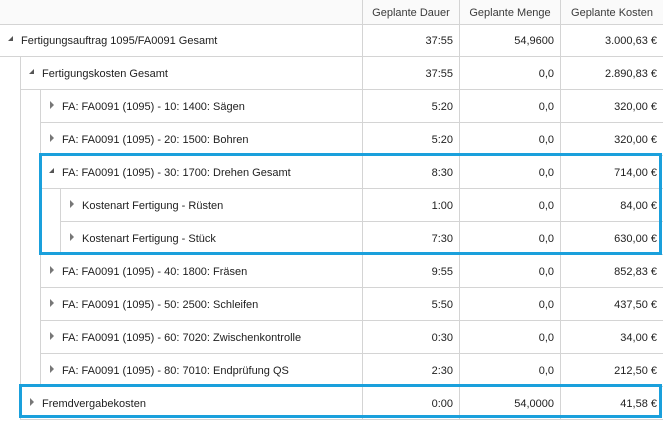 The height and width of the screenshot is (421, 663). I want to click on row-label: FA: FA0091 (1095) - 50: 2500: Schleifen, so click(160, 305).